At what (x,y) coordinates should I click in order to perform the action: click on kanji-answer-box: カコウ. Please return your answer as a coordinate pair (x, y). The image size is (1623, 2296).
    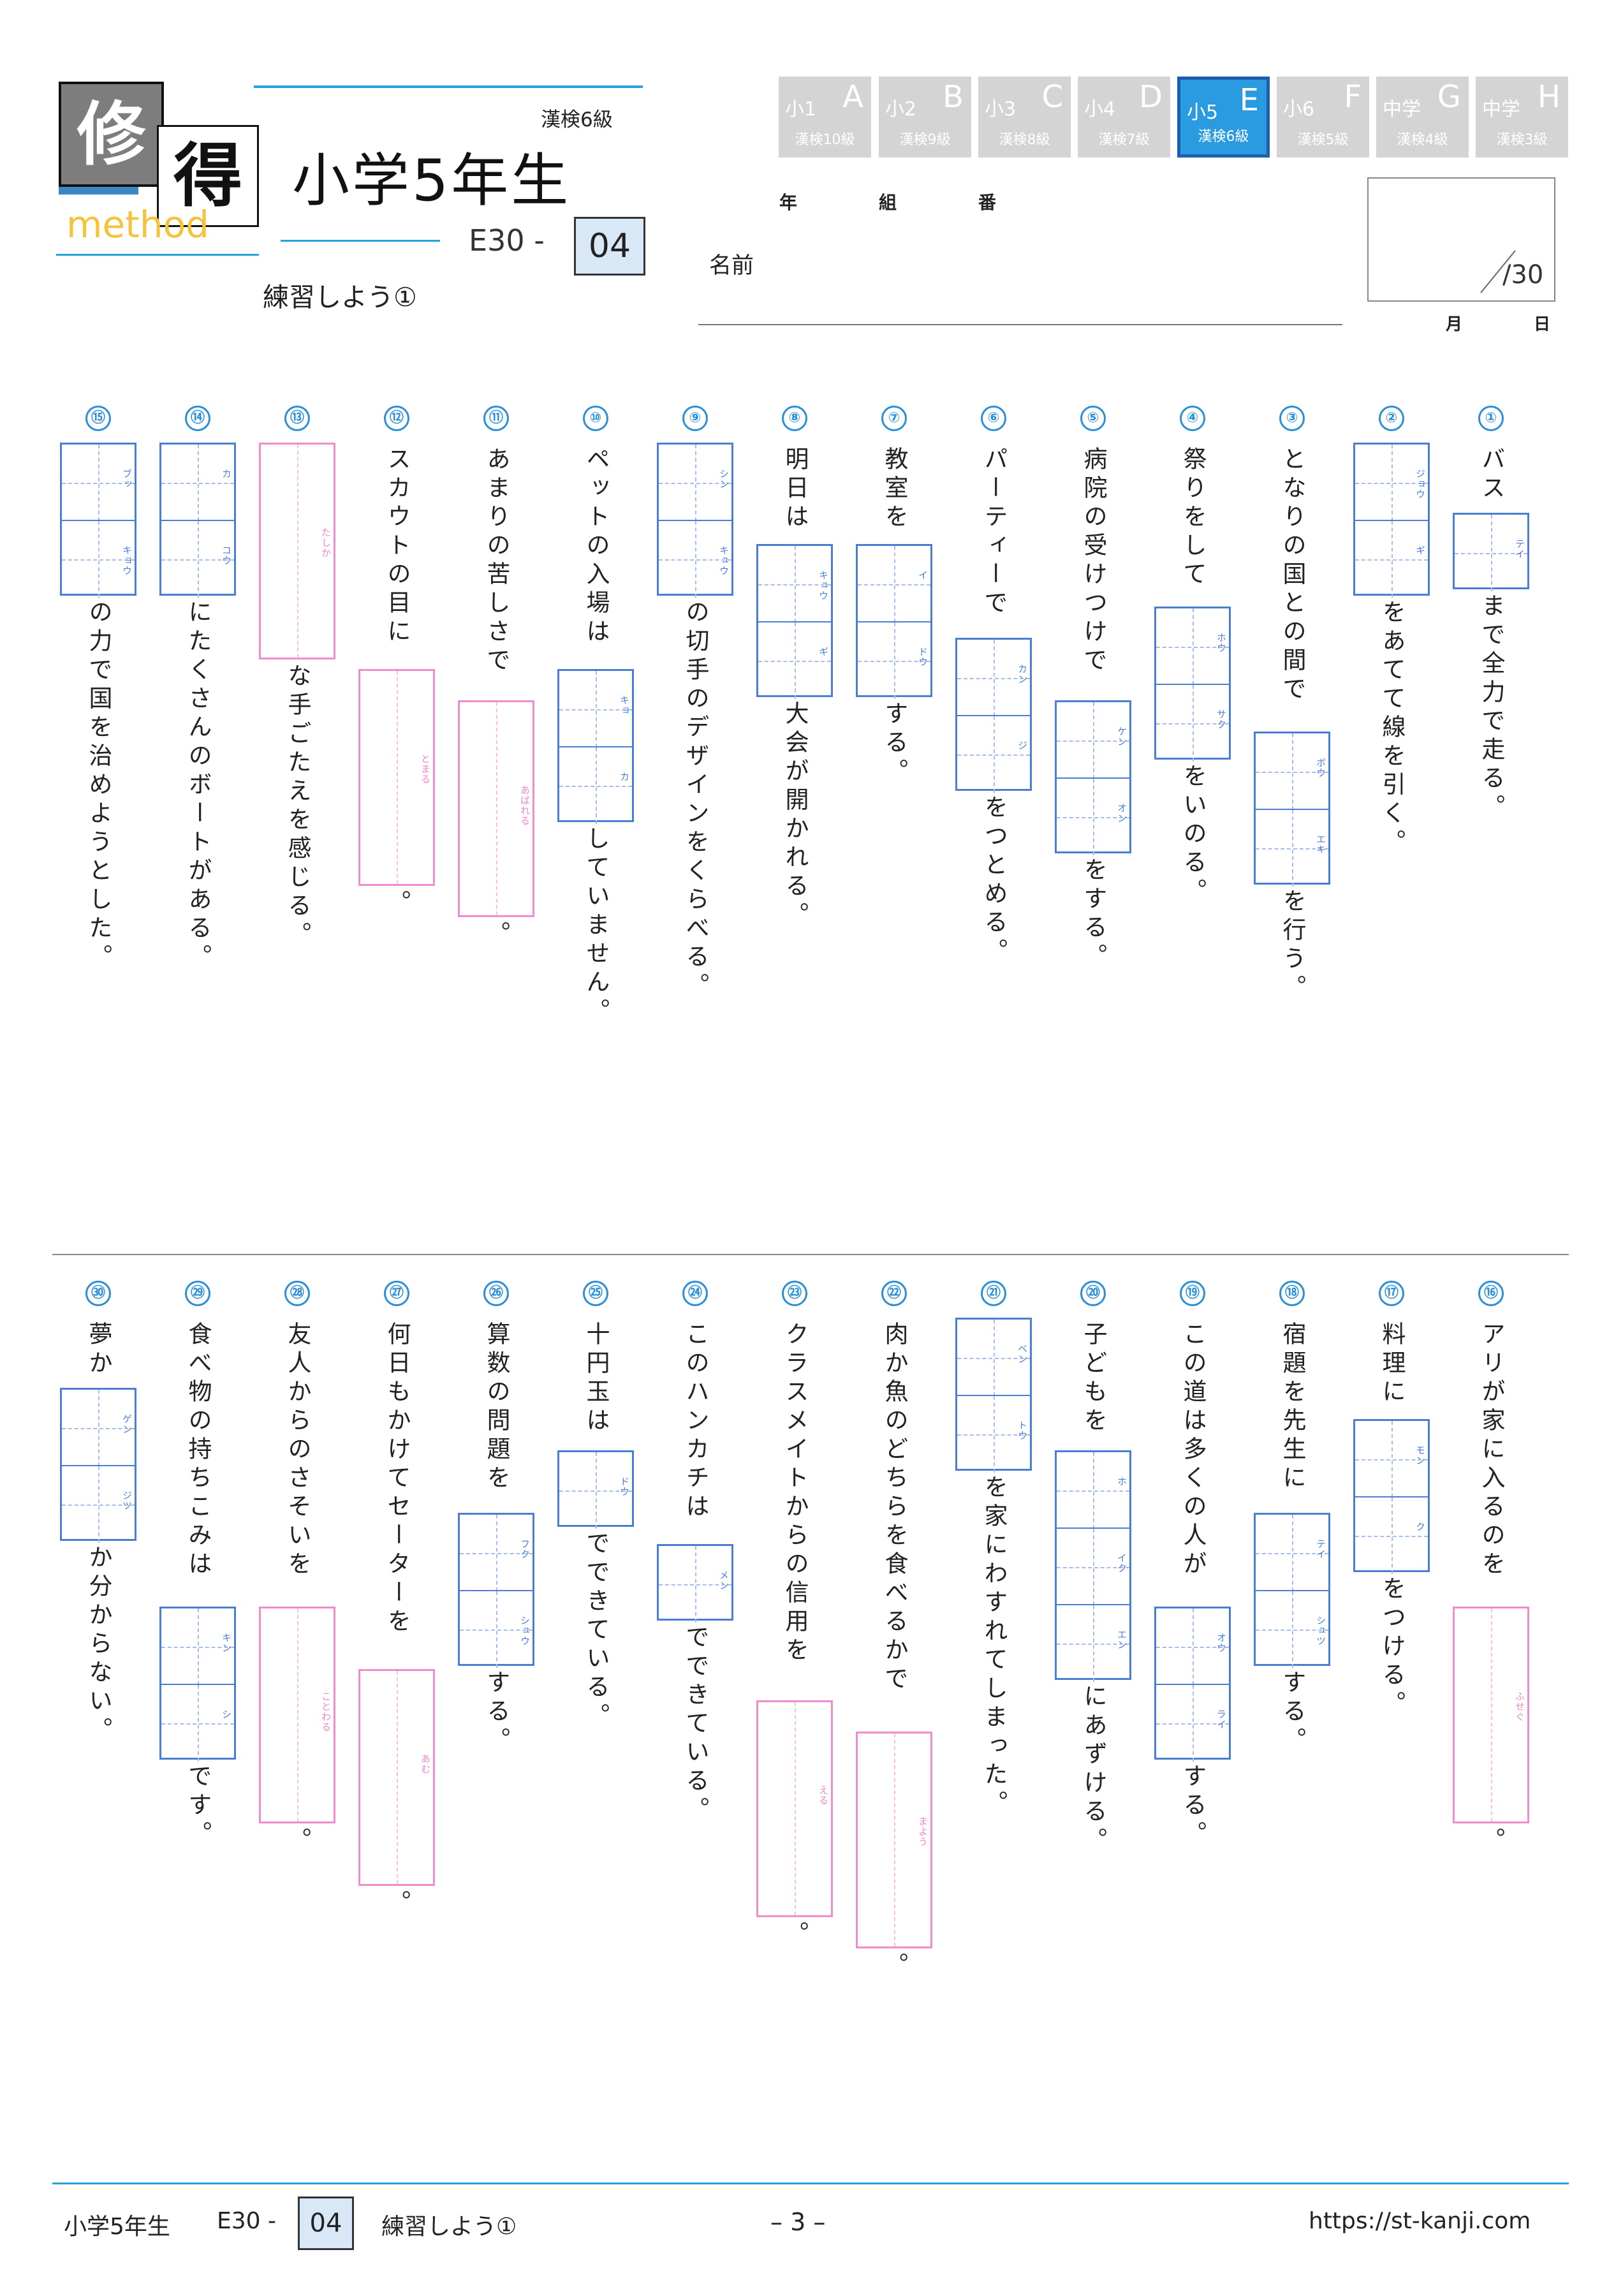
    Looking at the image, I should click on (197, 520).